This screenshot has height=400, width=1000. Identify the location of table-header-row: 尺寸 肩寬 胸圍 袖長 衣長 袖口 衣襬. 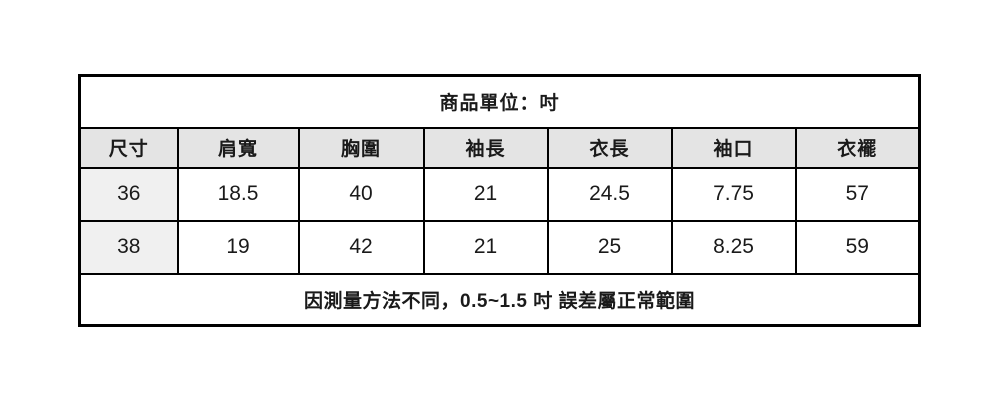
(499, 147).